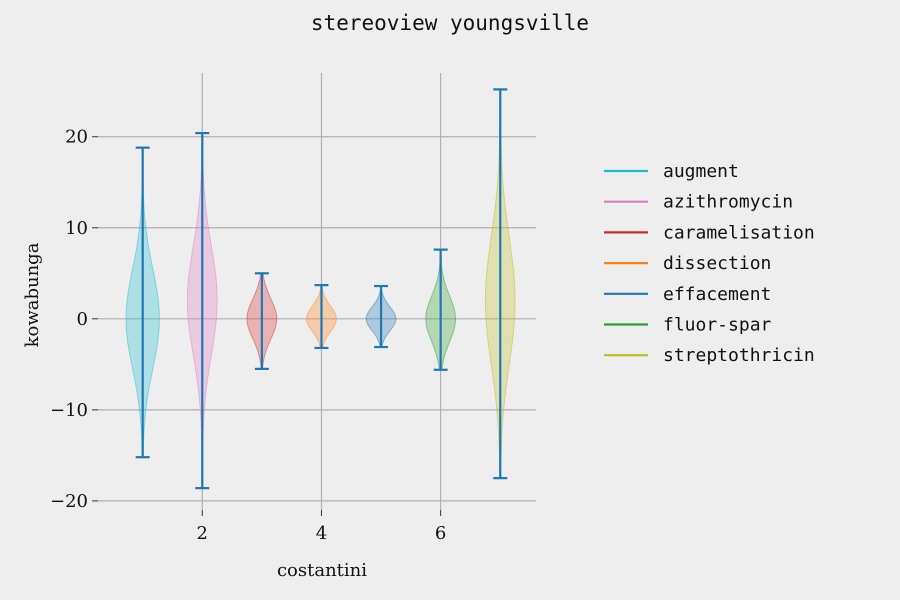  What do you see at coordinates (739, 355) in the screenshot?
I see `legend-label-streptothricin: streptothricin` at bounding box center [739, 355].